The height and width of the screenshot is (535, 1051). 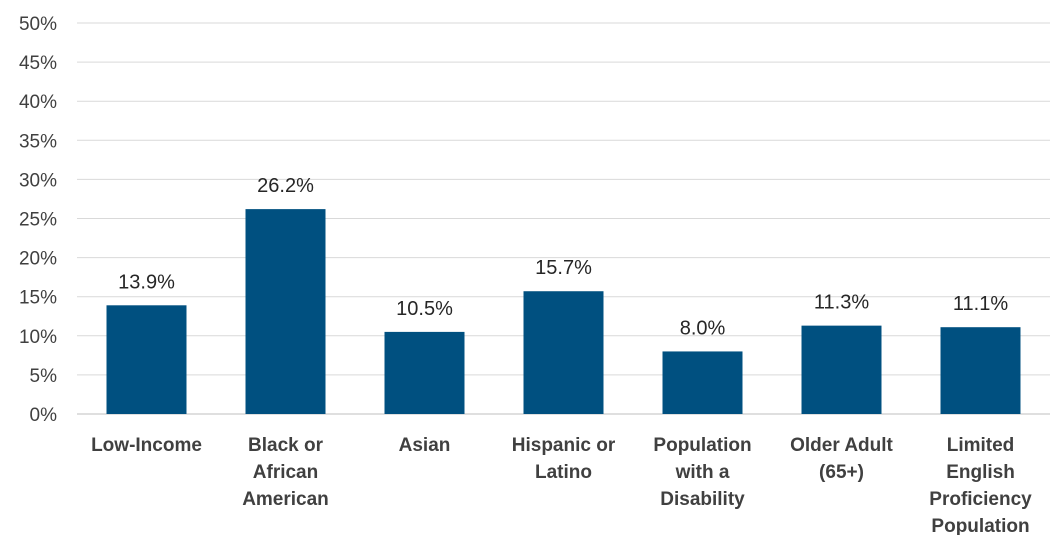 I want to click on y-tick-label: 30%, so click(x=38, y=180).